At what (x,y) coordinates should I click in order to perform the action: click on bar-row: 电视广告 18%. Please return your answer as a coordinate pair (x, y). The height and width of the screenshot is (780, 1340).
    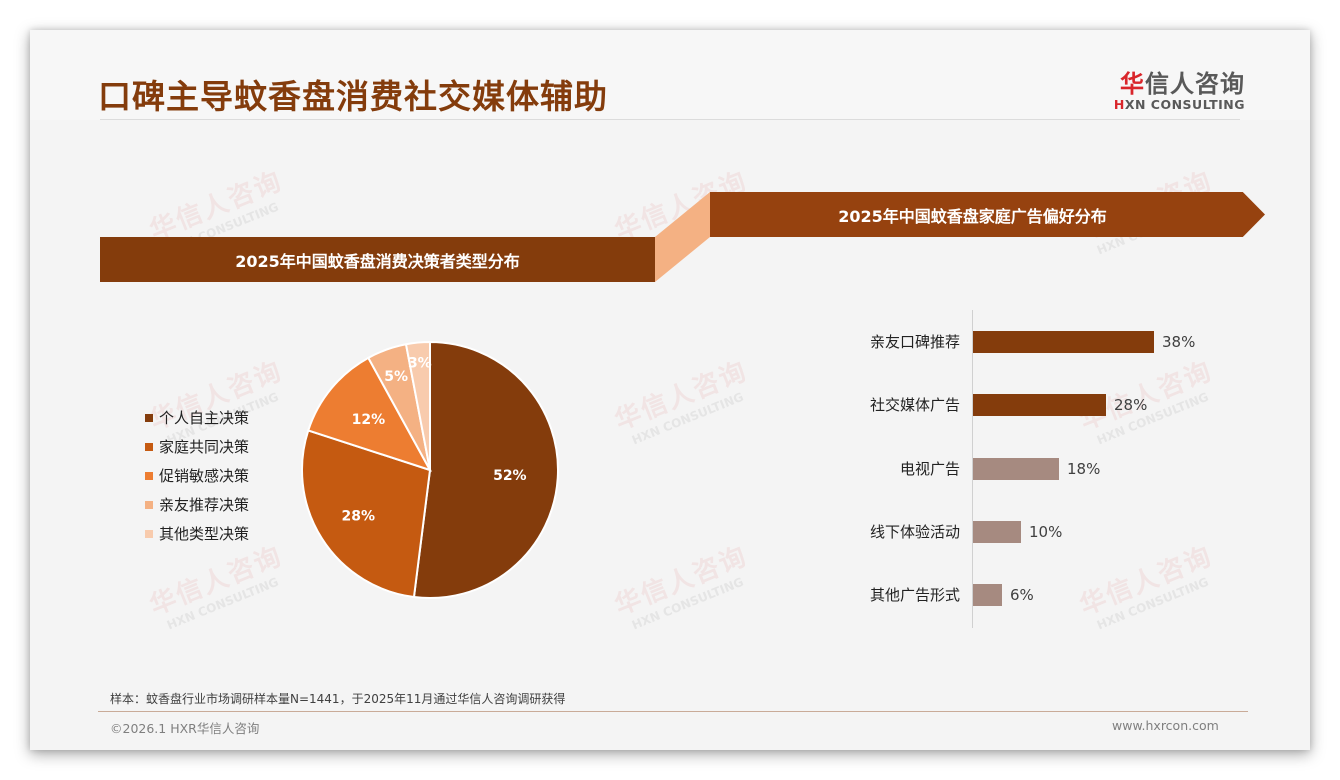
    Looking at the image, I should click on (1040, 469).